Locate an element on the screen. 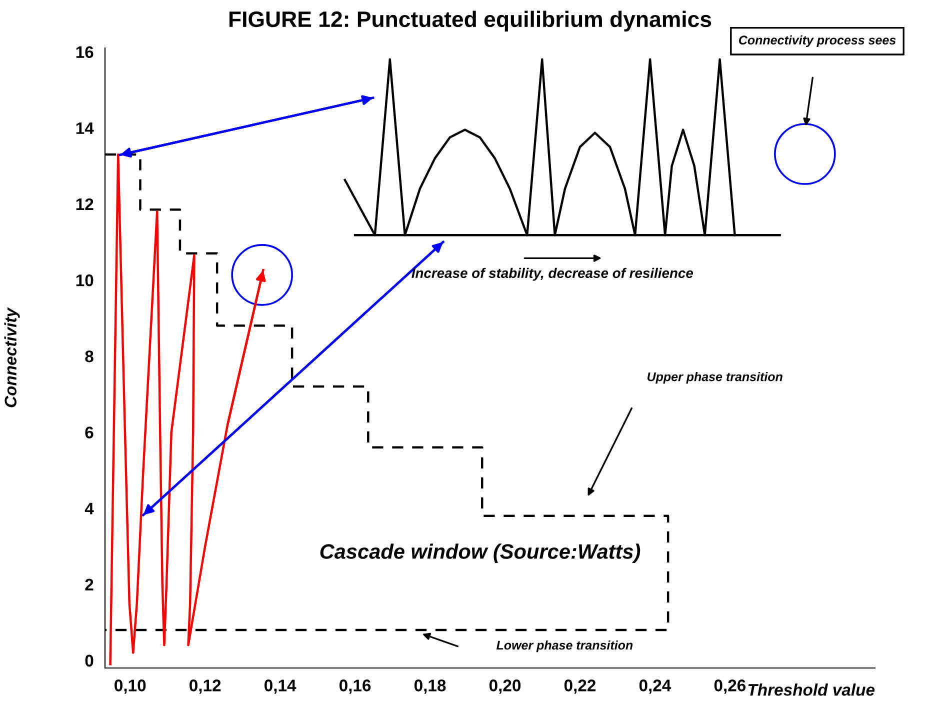 This screenshot has height=720, width=940. annotation: Upper phase transition is located at coordinates (715, 378).